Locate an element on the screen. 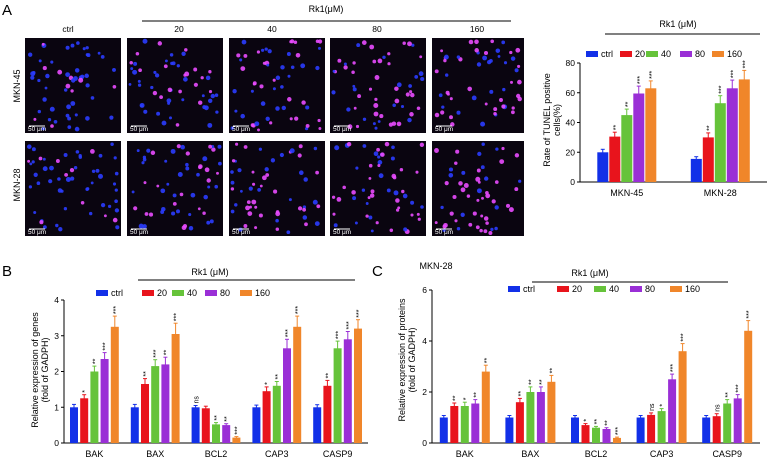 Image resolution: width=769 pixels, height=461 pixels. genes-ylabel-line1: Relative expression of genes is located at coordinates (35, 370).